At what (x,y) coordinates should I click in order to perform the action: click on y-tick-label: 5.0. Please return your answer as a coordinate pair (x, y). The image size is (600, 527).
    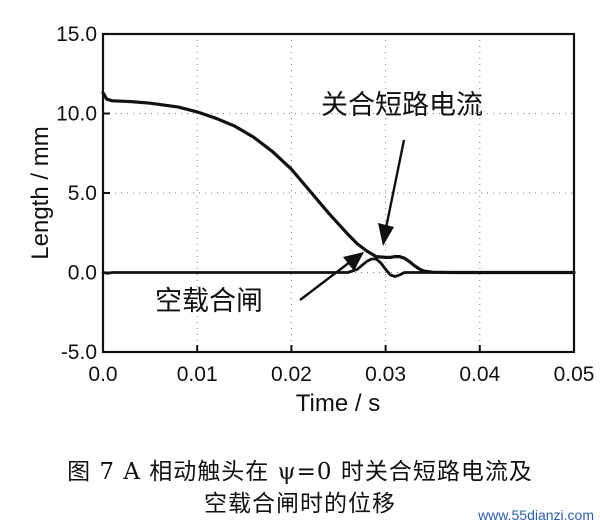
    Looking at the image, I should click on (82, 193).